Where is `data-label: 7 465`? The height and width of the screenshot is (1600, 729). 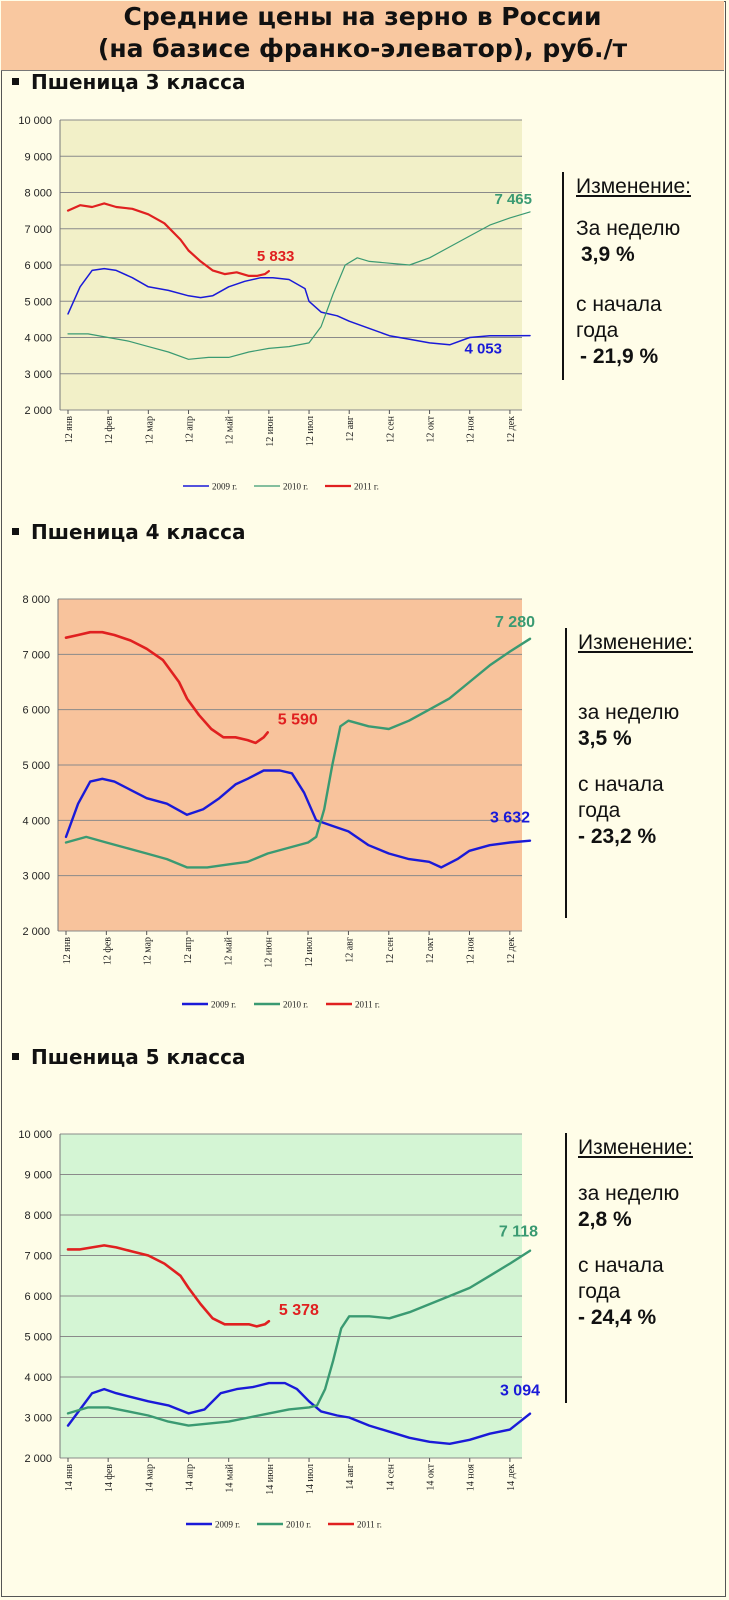
data-label: 7 465 is located at coordinates (513, 199).